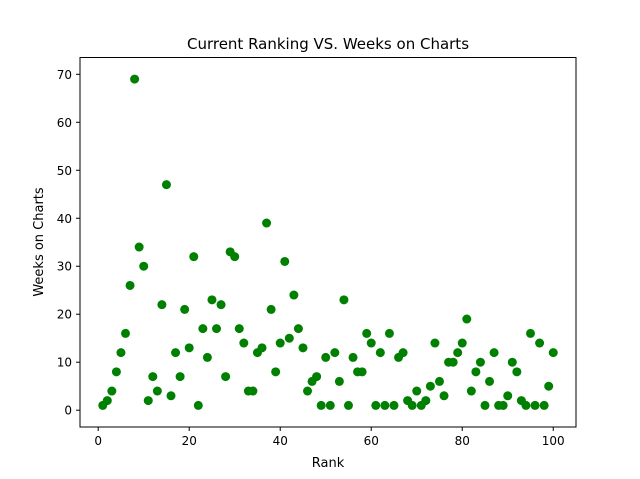 Image resolution: width=640 pixels, height=479 pixels. What do you see at coordinates (68, 243) in the screenshot?
I see `y-axis-ticks: 0 10 20 30 40 50 60 70` at bounding box center [68, 243].